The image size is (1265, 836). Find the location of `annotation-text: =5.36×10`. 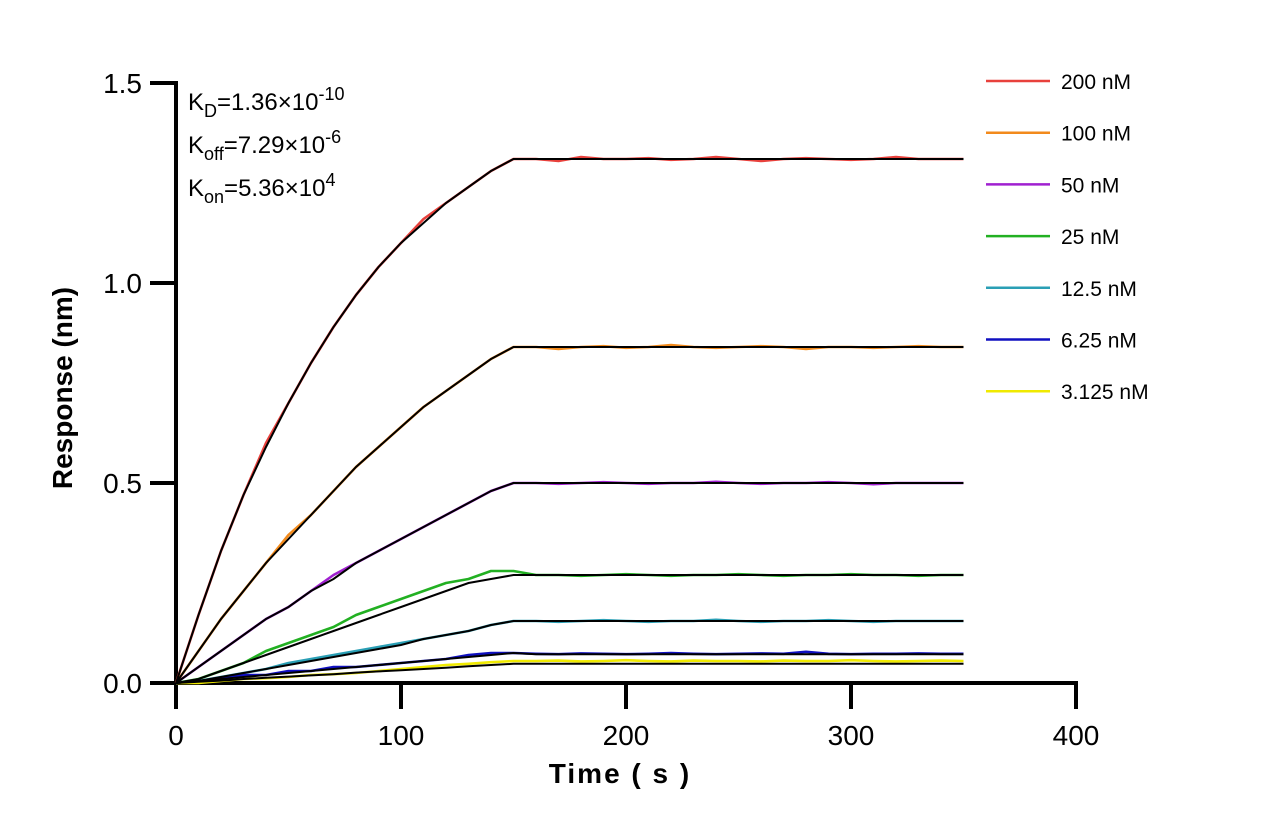

annotation-text: =5.36×10 is located at coordinates (274, 188).